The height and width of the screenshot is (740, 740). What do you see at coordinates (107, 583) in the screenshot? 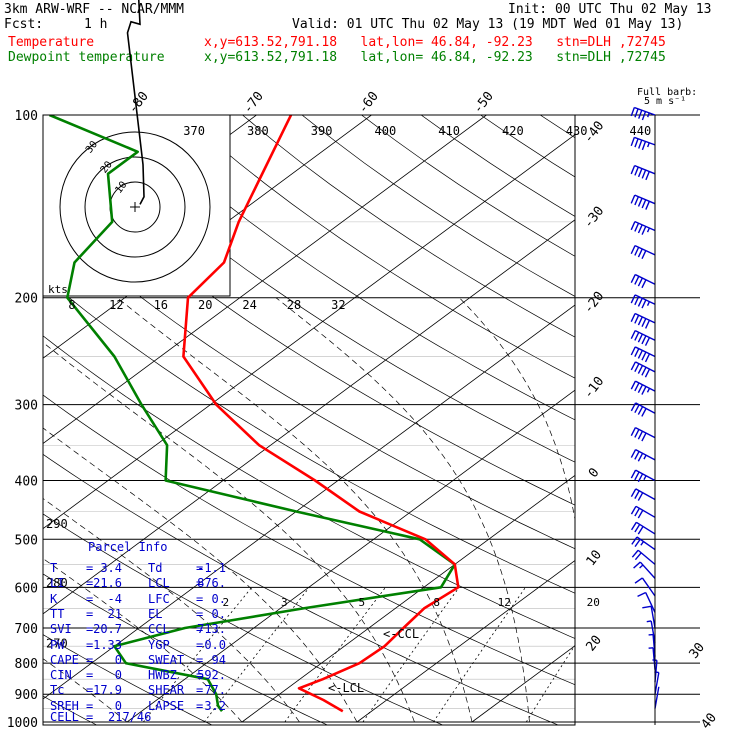
I see `parcel-value-li: 21.6` at bounding box center [107, 583].